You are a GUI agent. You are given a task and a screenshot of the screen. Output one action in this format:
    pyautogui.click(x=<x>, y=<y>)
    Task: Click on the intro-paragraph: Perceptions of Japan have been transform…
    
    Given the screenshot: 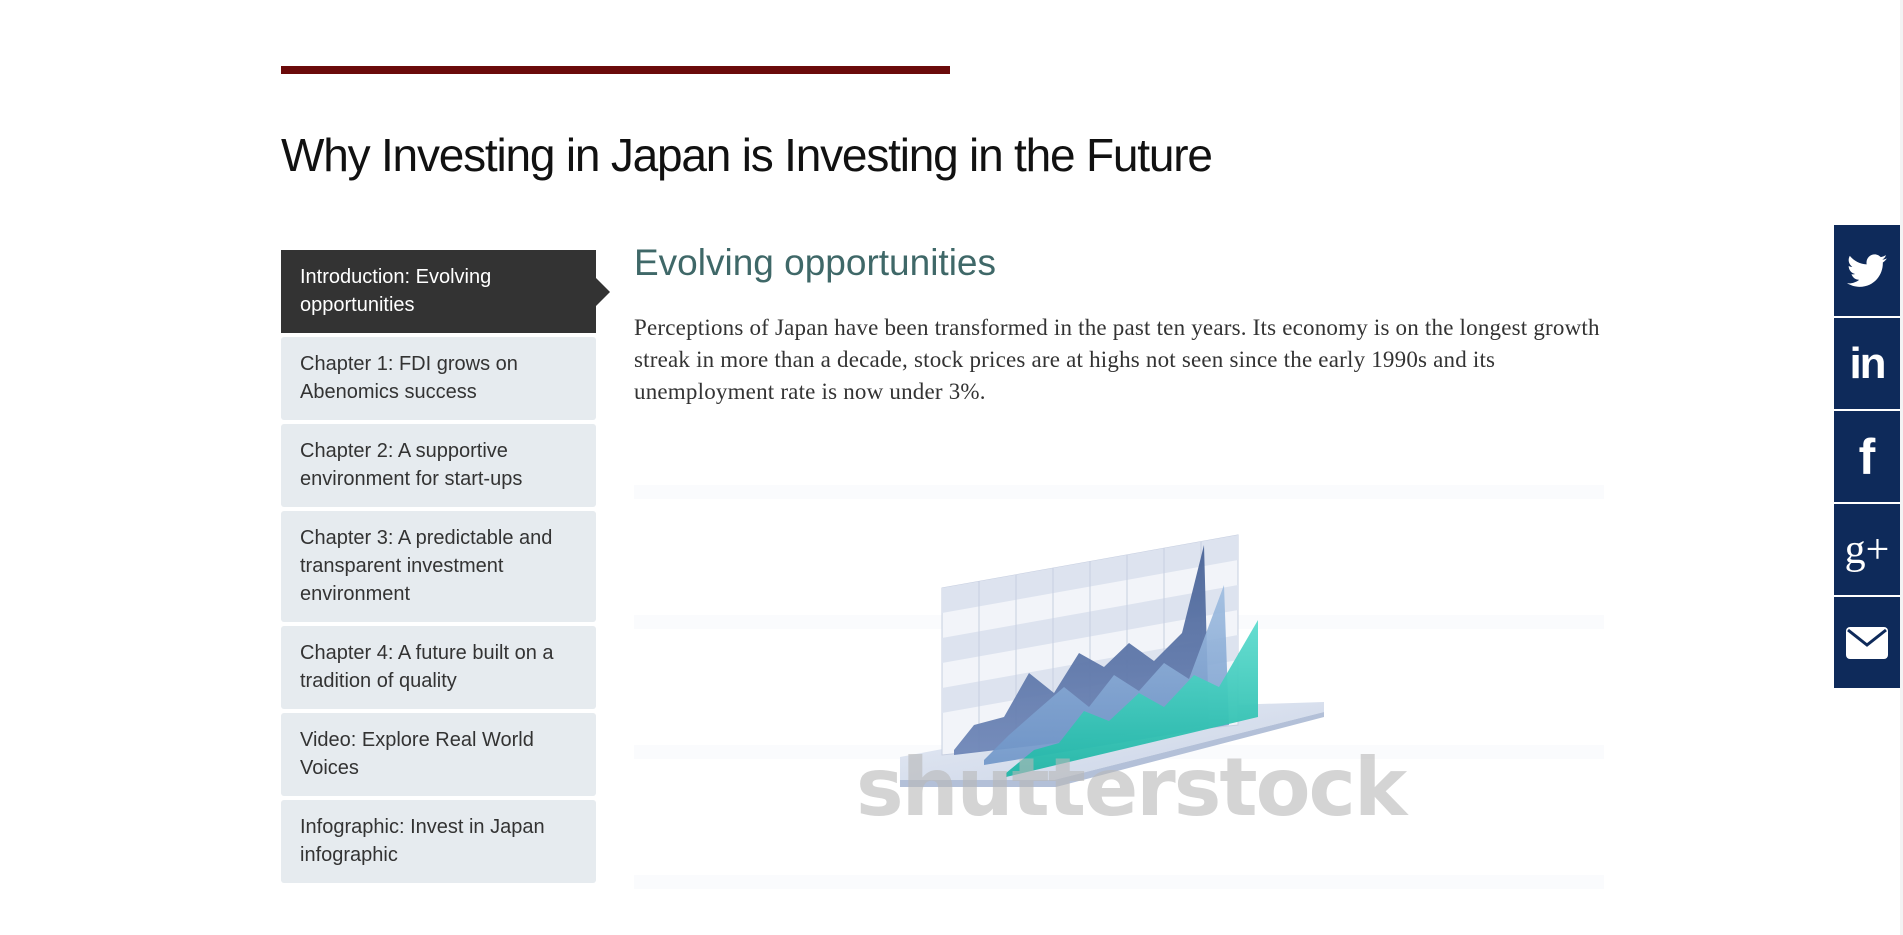 What is the action you would take?
    pyautogui.click(x=1117, y=359)
    